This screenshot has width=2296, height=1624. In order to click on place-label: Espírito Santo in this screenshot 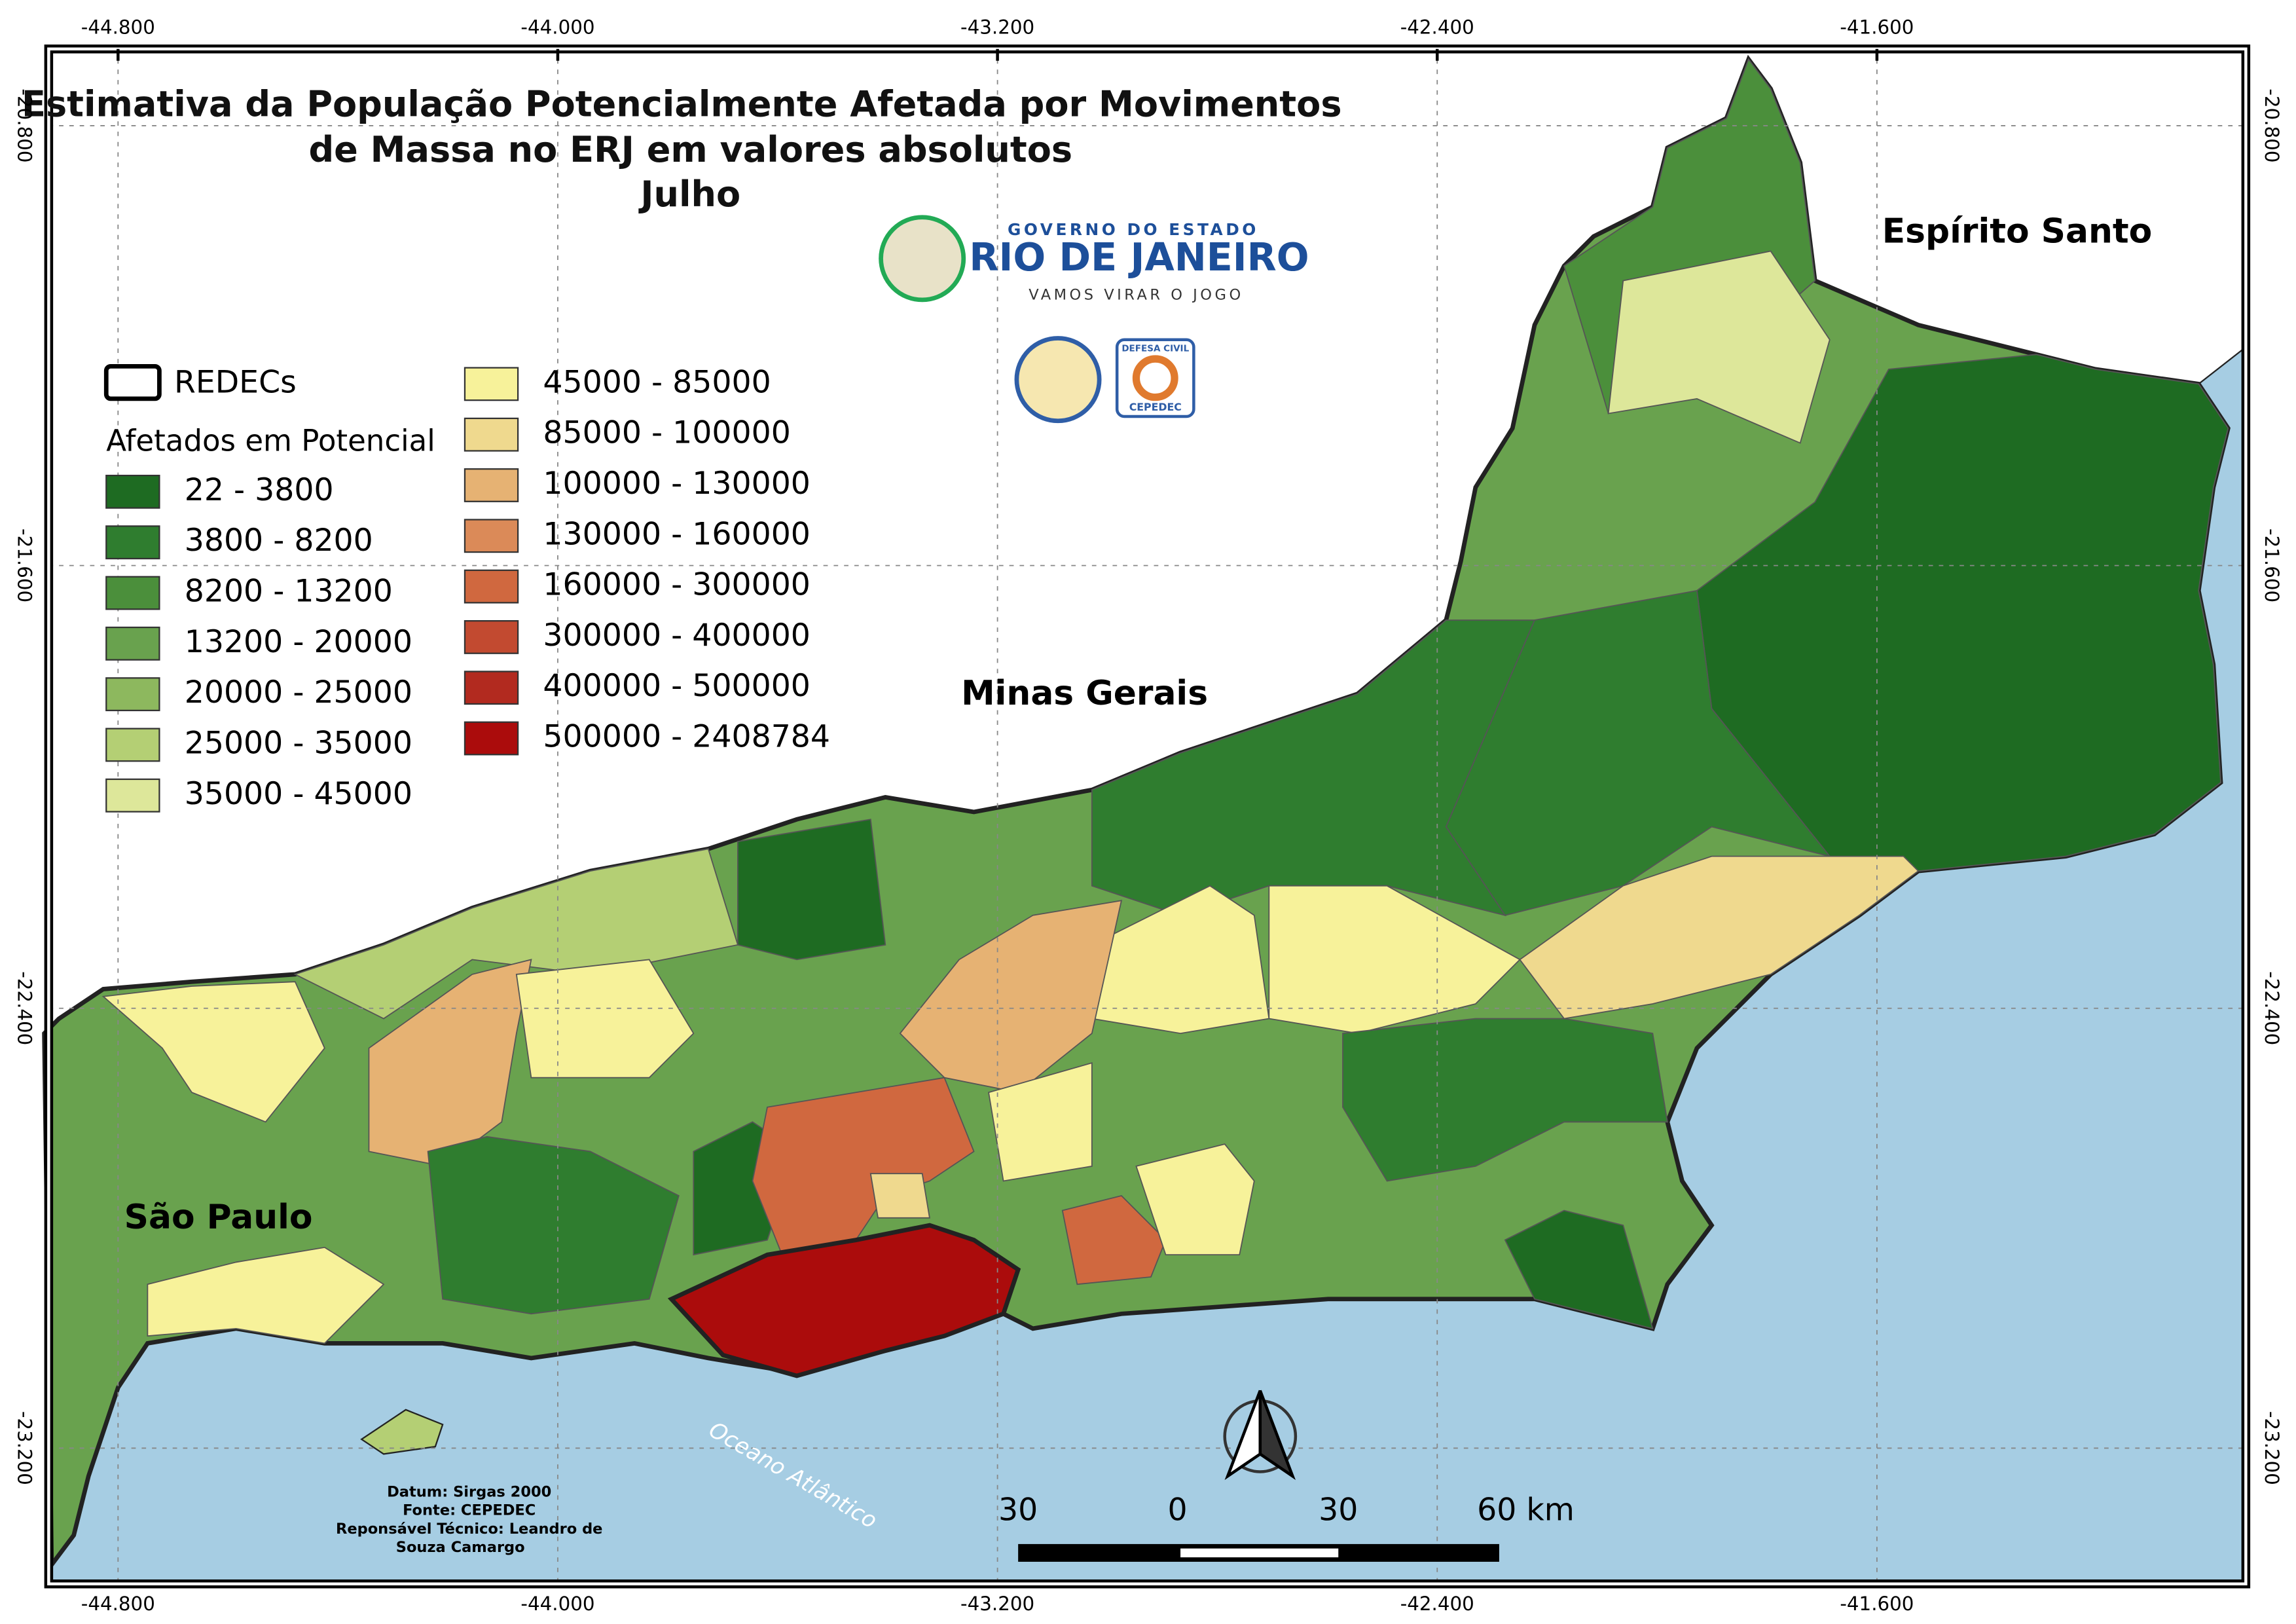, I will do `click(2017, 231)`.